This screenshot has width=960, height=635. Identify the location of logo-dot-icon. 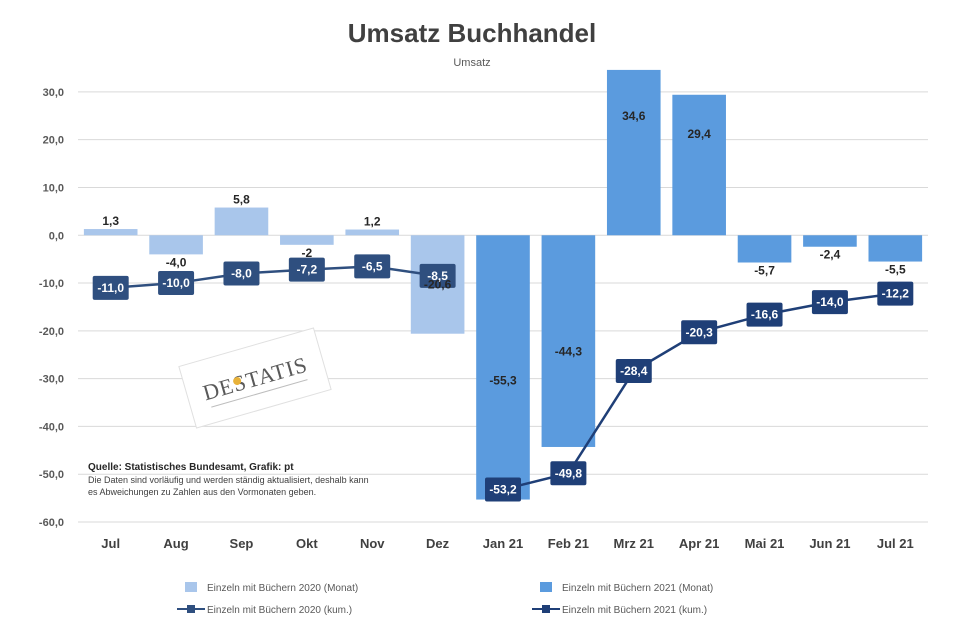
(237, 381).